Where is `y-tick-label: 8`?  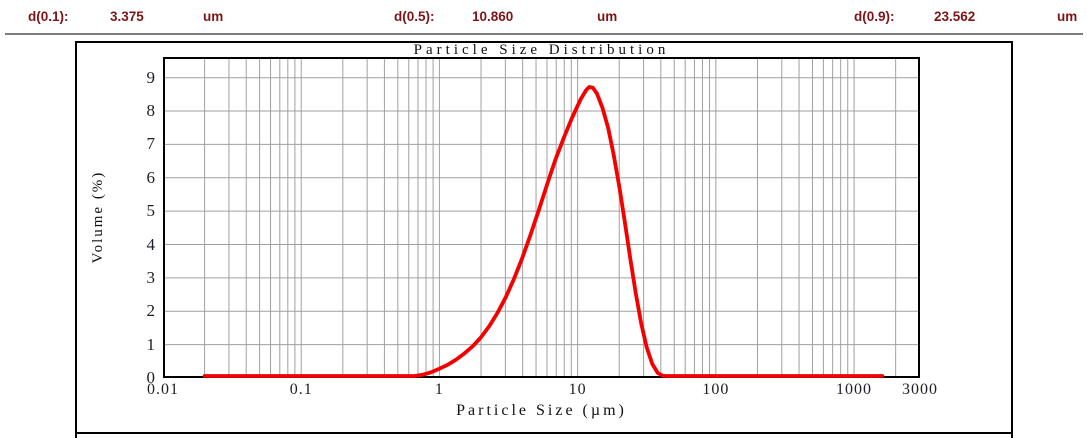 y-tick-label: 8 is located at coordinates (151, 111).